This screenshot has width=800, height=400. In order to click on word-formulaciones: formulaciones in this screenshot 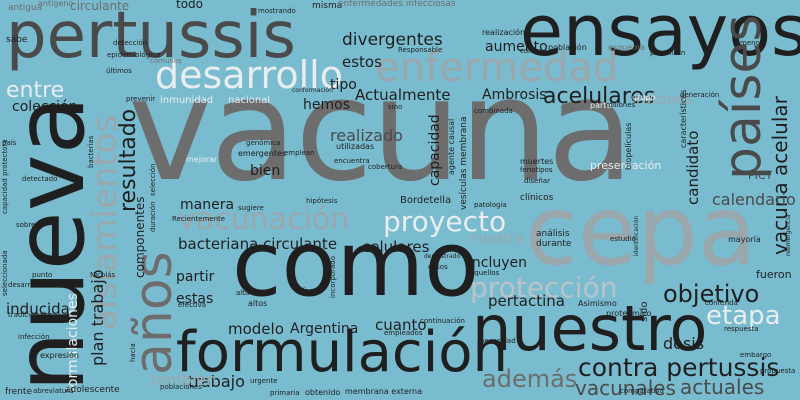, I will do `click(73, 342)`.